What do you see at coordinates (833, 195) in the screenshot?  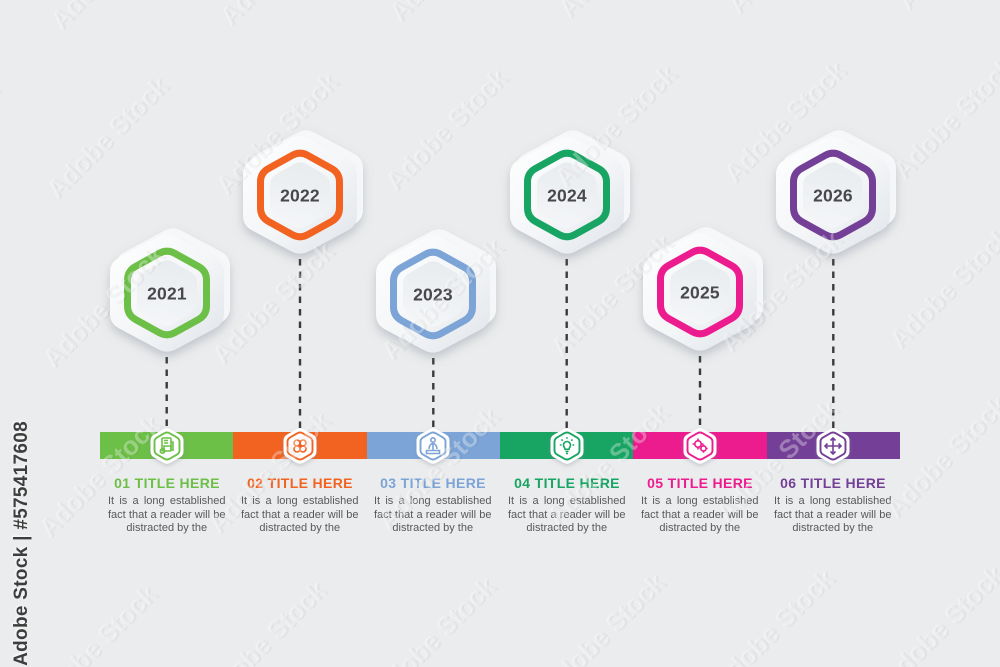 I see `svg-text: 2026` at bounding box center [833, 195].